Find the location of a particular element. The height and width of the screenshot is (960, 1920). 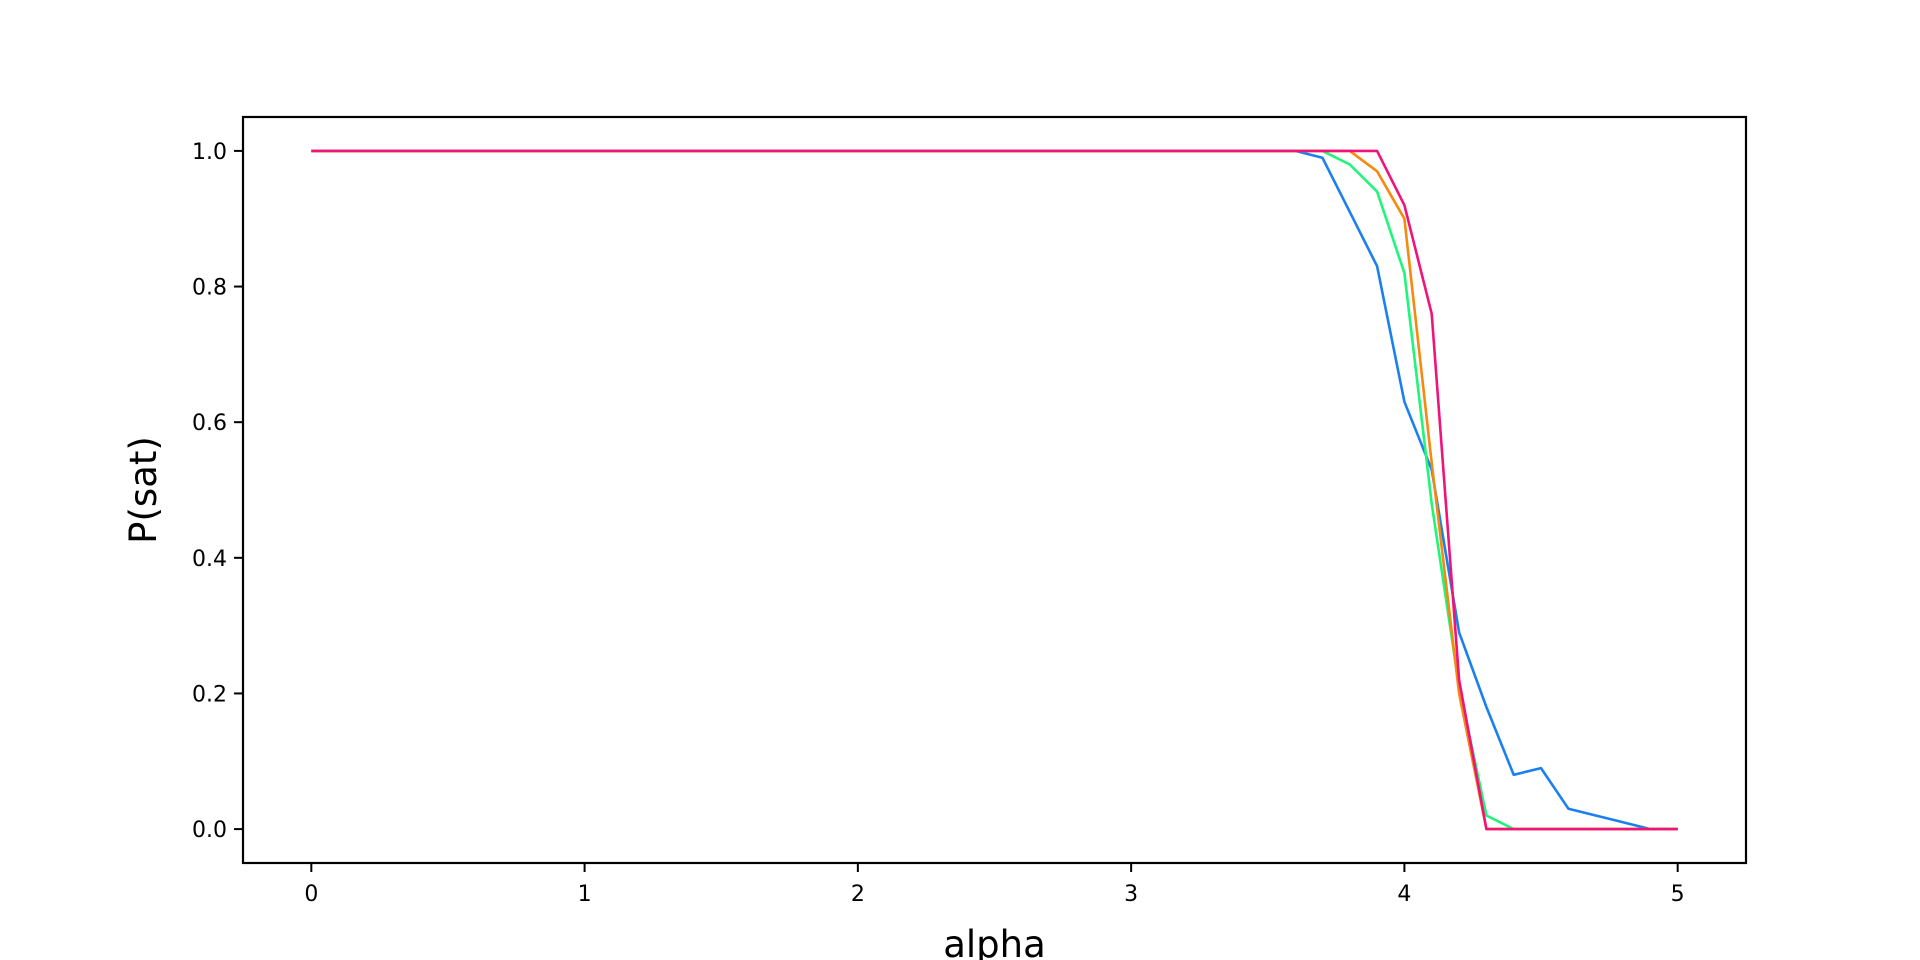

x-tick-label: 4 is located at coordinates (1404, 894).